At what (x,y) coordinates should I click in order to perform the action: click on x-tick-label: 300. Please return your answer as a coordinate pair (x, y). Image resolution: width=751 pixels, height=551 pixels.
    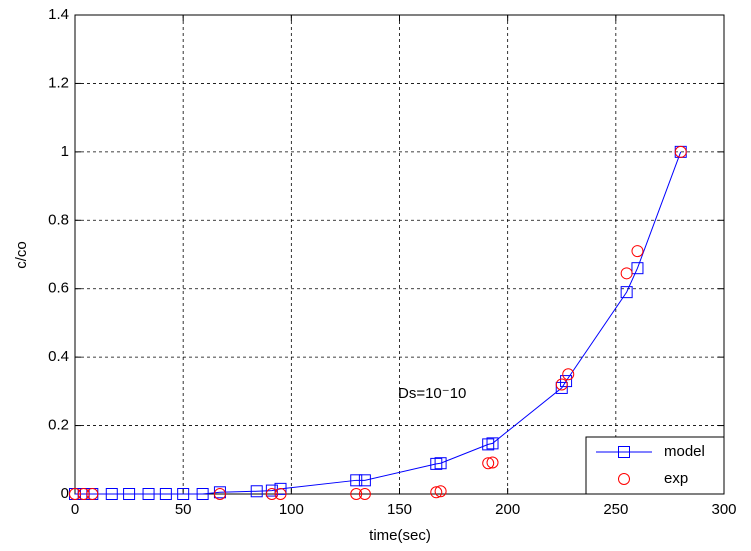
    Looking at the image, I should click on (723, 509).